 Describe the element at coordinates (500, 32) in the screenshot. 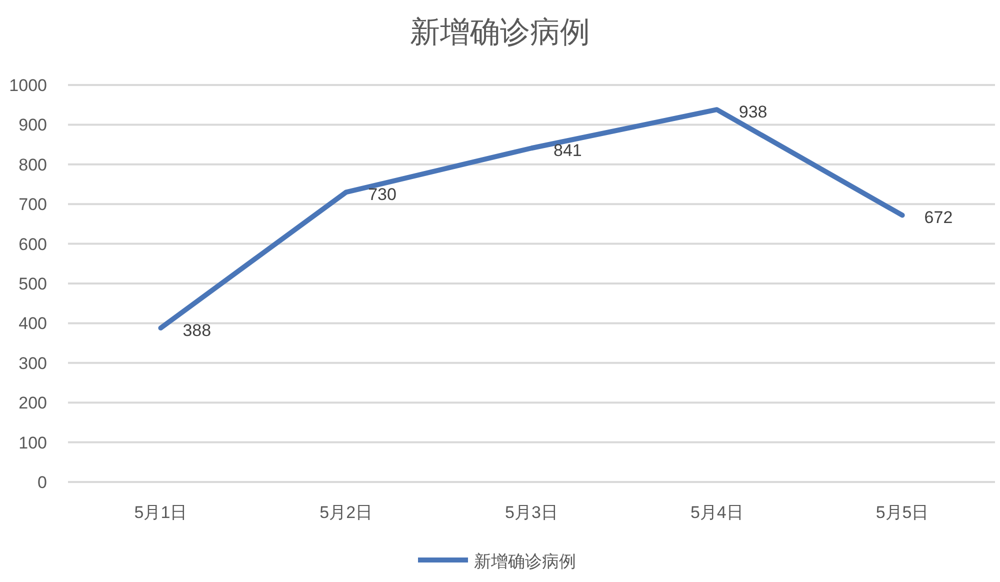

I see `chart-title: 新增确诊病例` at that location.